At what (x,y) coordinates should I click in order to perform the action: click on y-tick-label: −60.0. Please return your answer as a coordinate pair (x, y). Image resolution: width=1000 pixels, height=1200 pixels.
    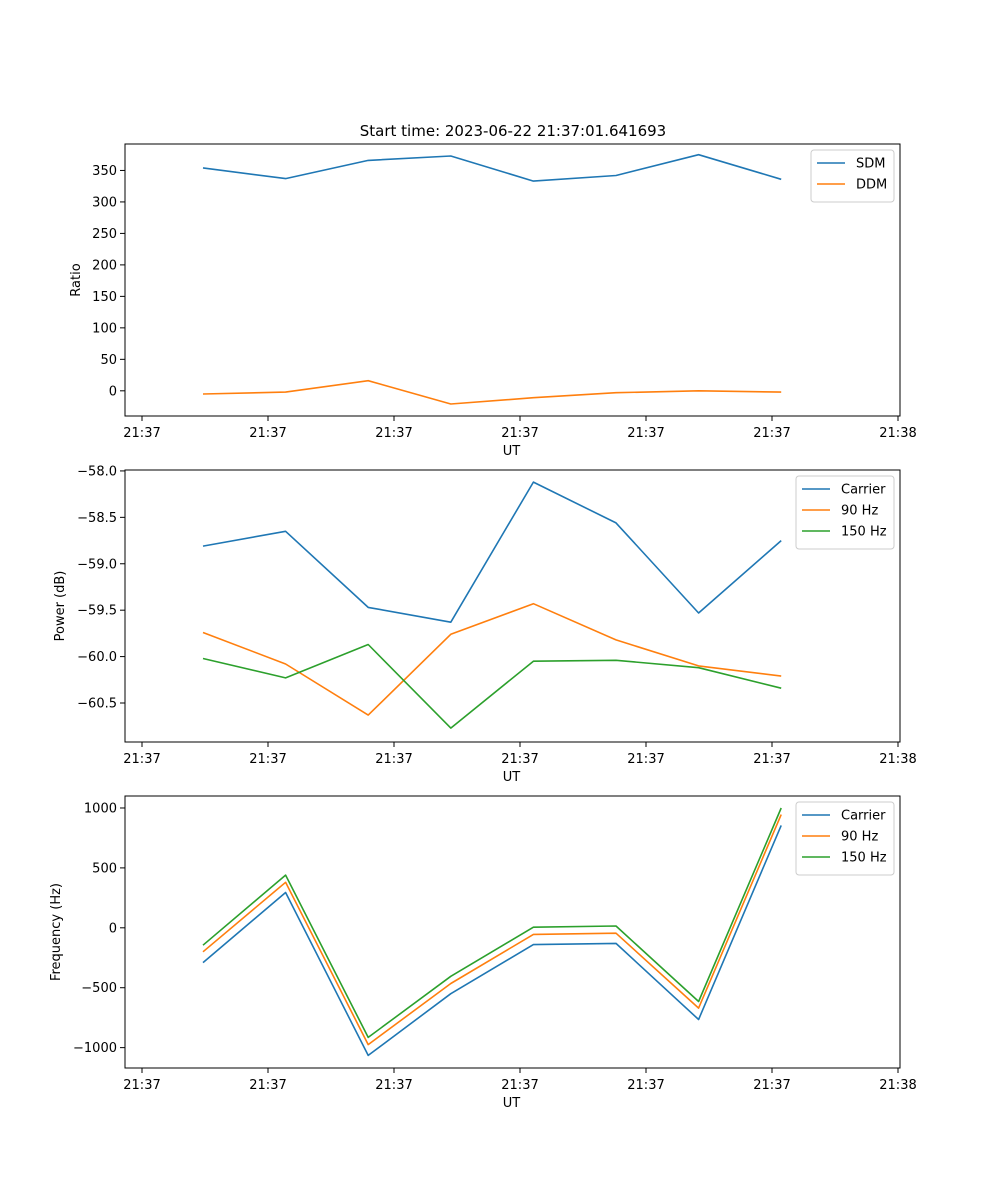
    Looking at the image, I should click on (97, 657).